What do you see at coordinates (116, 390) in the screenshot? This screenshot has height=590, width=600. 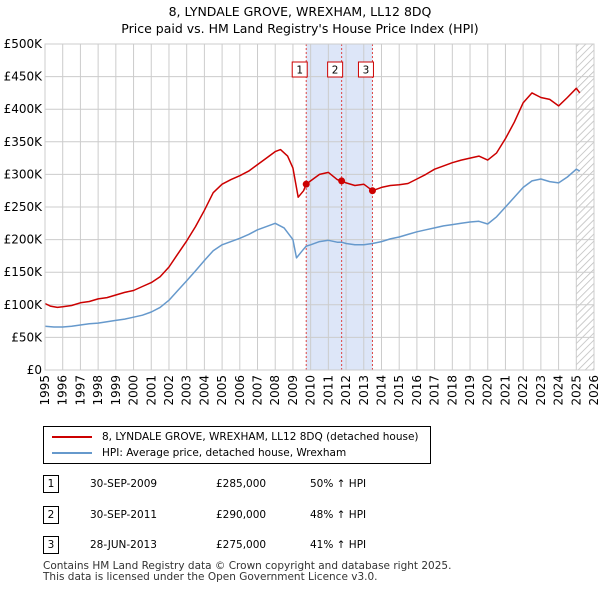 I see `x-tick-label: 1999` at bounding box center [116, 390].